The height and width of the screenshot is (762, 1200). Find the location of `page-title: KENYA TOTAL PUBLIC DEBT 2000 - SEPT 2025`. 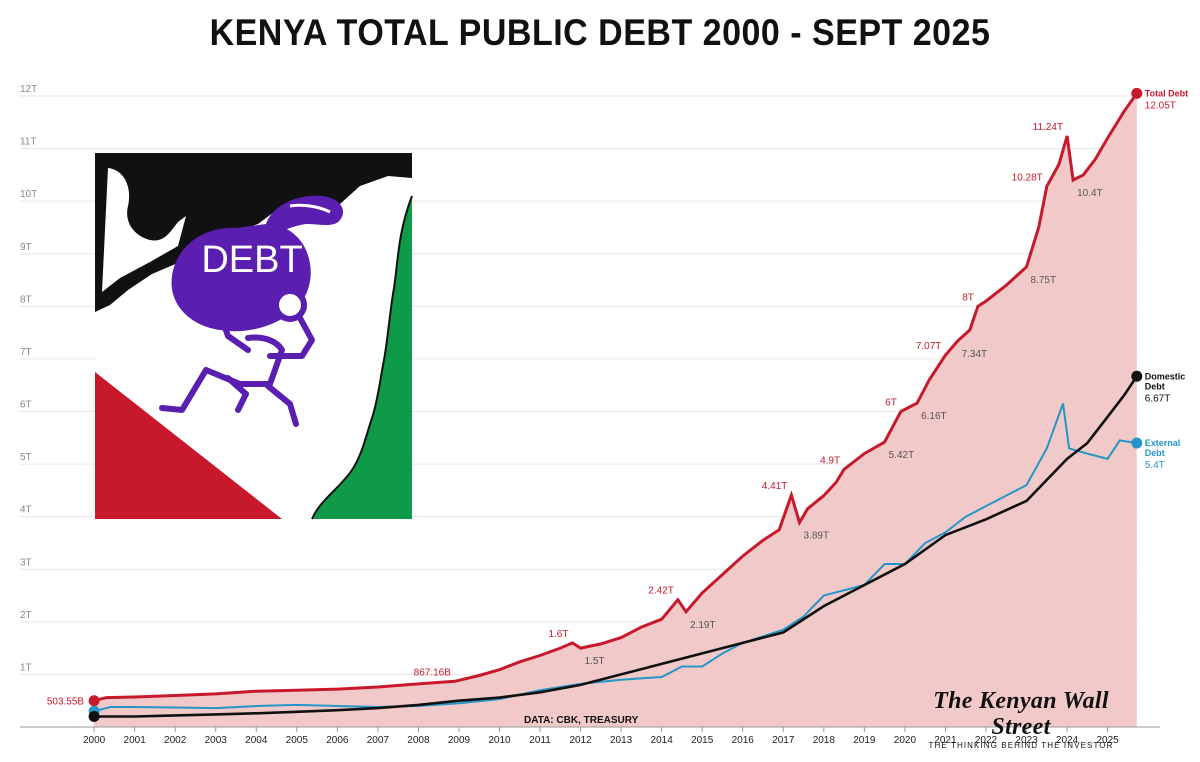

page-title: KENYA TOTAL PUBLIC DEBT 2000 - SEPT 2025 is located at coordinates (600, 33).